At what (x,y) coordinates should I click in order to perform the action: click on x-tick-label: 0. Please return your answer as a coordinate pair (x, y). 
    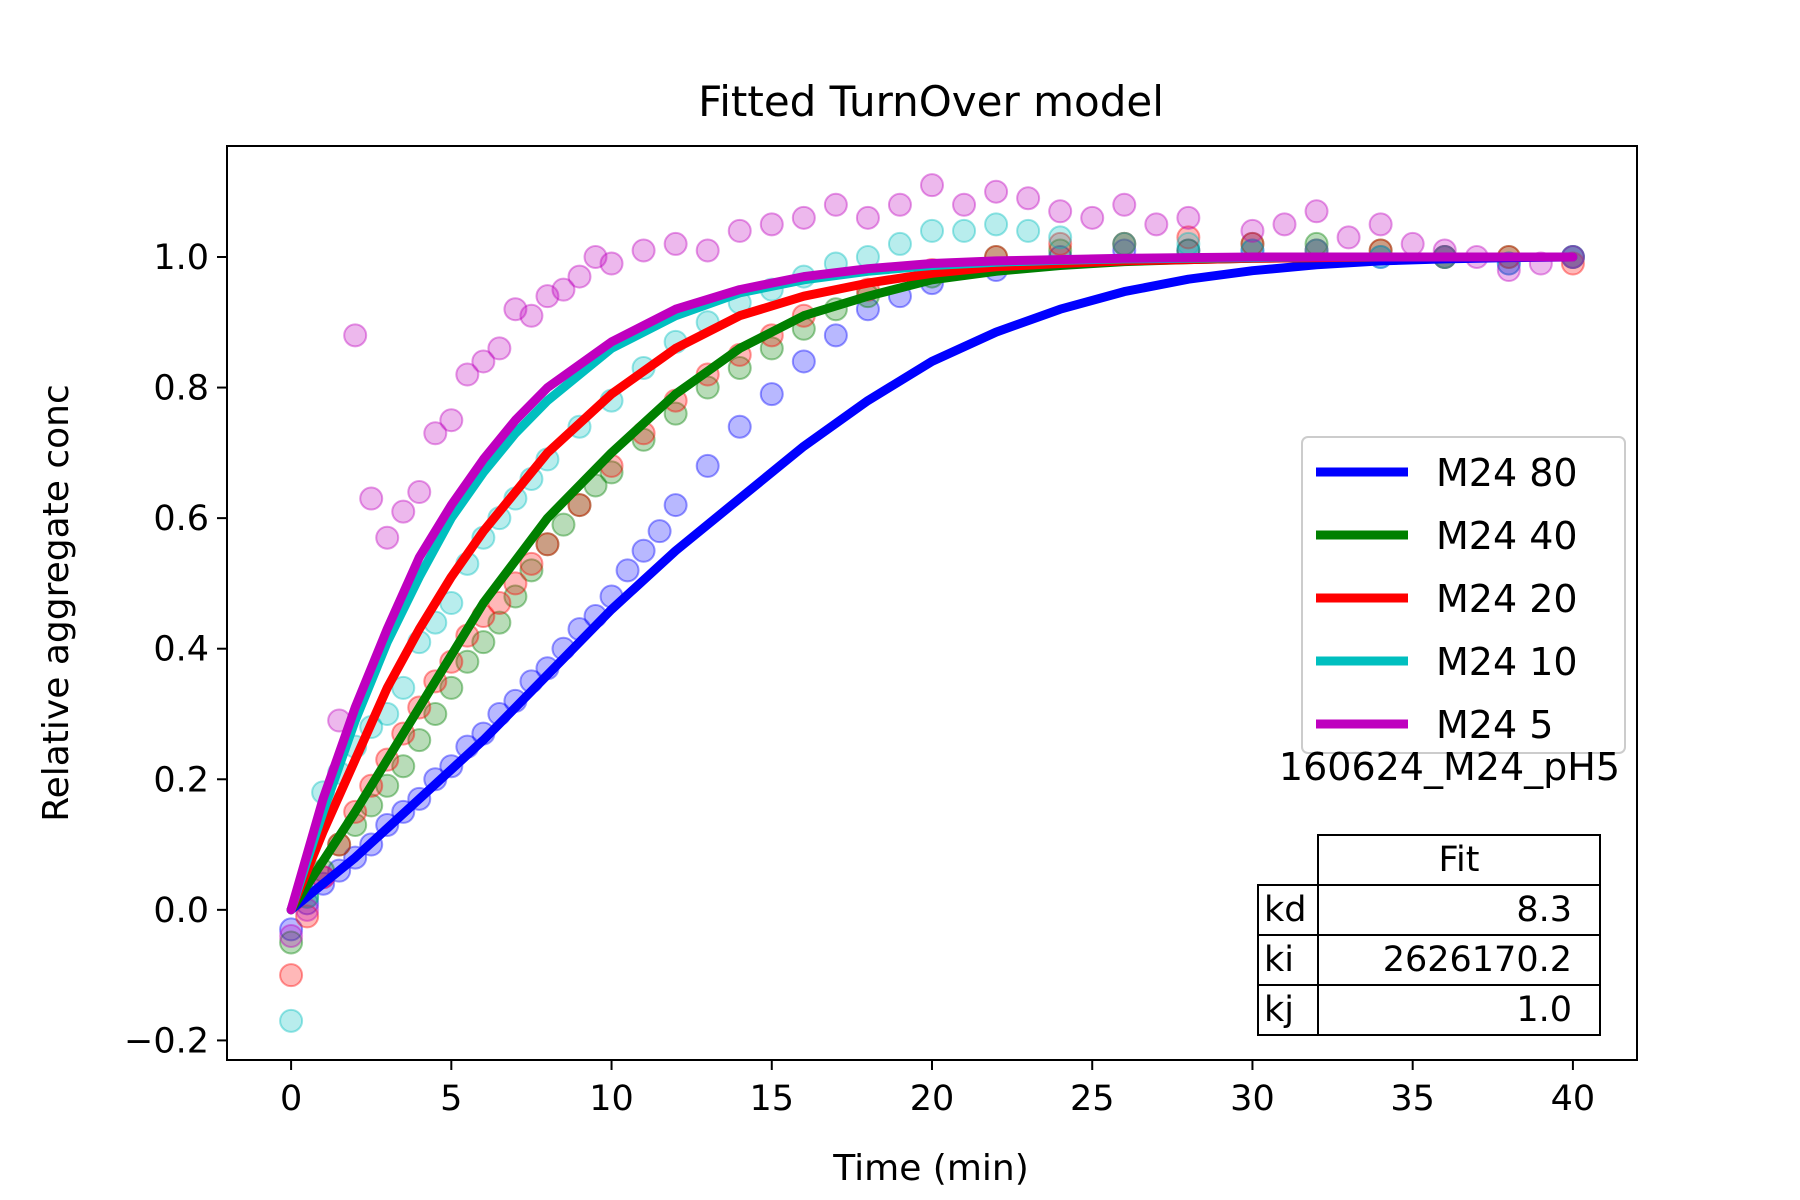
    Looking at the image, I should click on (291, 1099).